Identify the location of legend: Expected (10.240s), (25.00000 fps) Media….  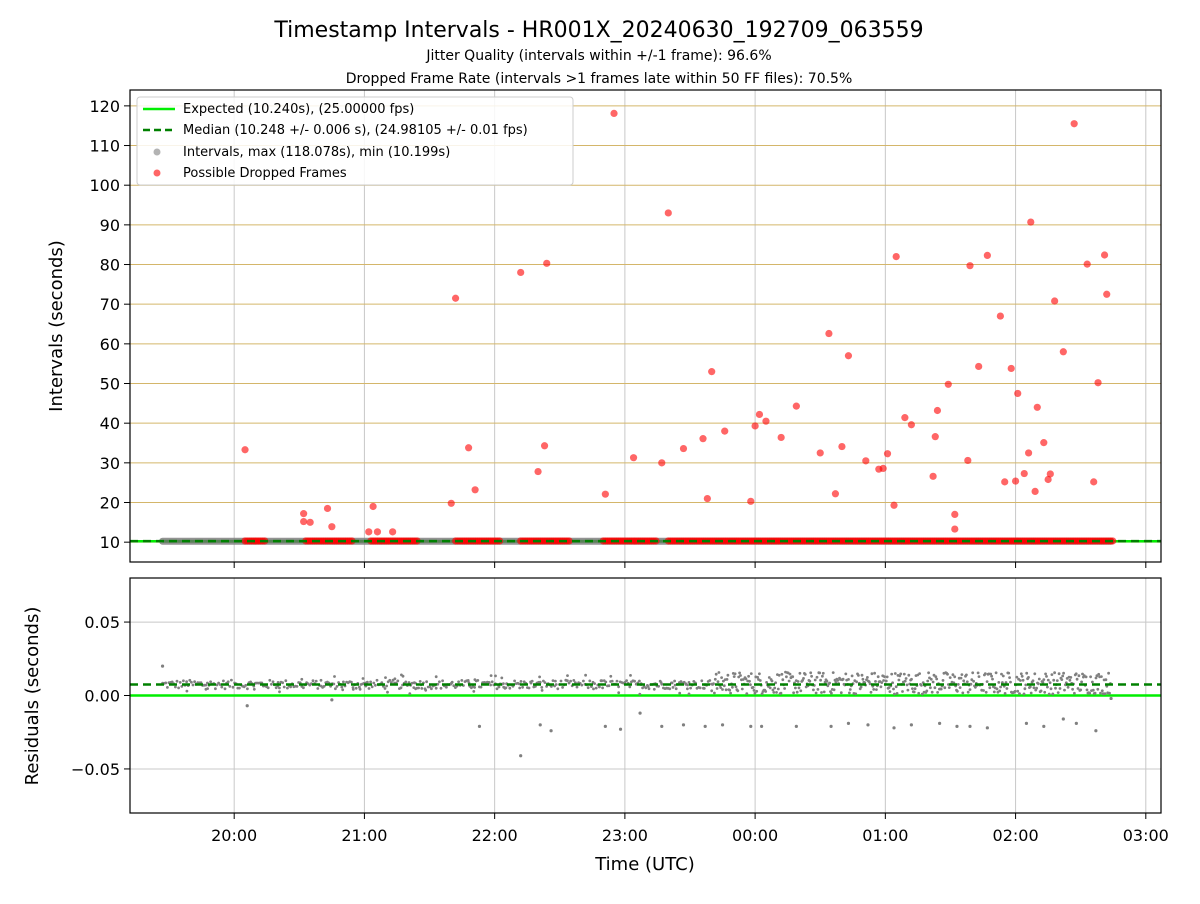
(355, 141).